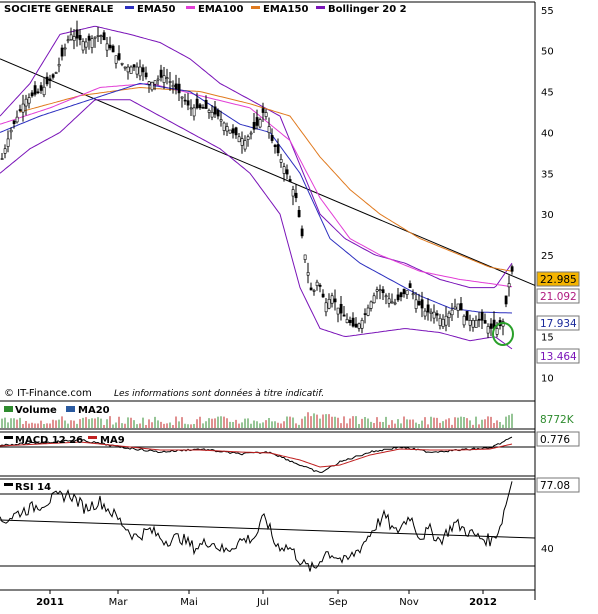 The height and width of the screenshot is (614, 598). What do you see at coordinates (409, 602) in the screenshot?
I see `x-tick-label: Nov` at bounding box center [409, 602].